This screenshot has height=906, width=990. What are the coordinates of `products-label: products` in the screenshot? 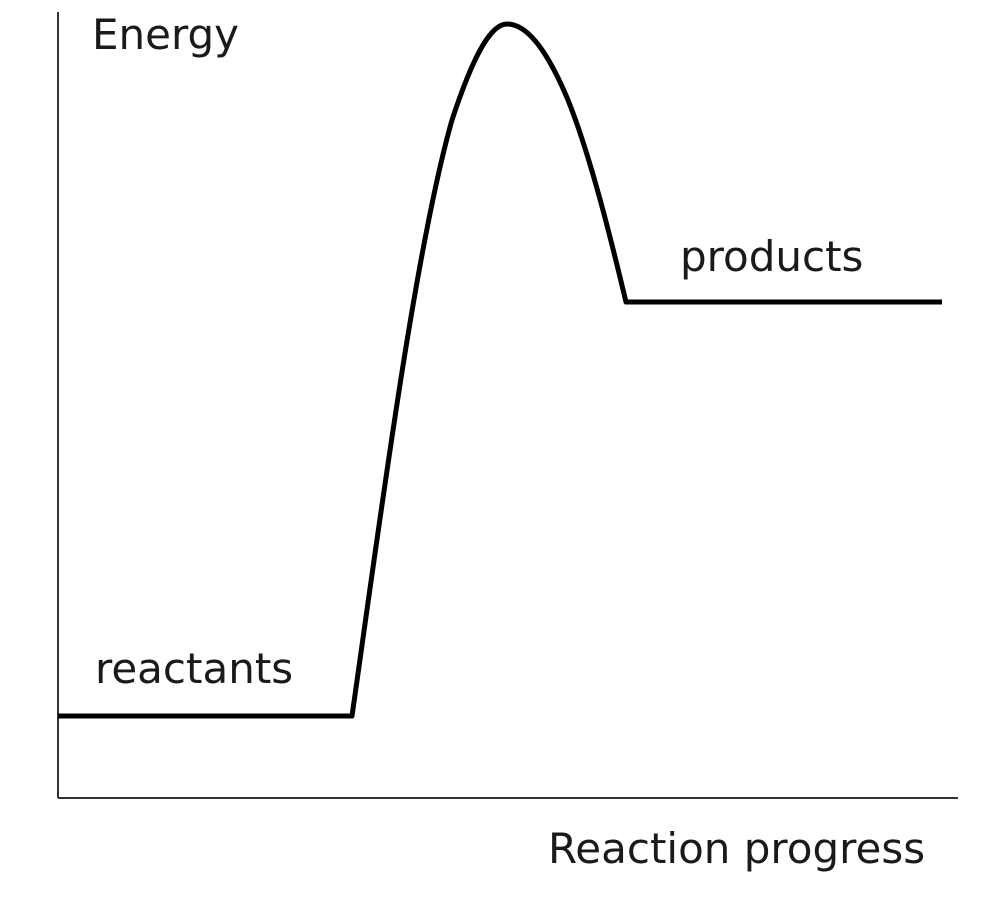 It's located at (772, 256).